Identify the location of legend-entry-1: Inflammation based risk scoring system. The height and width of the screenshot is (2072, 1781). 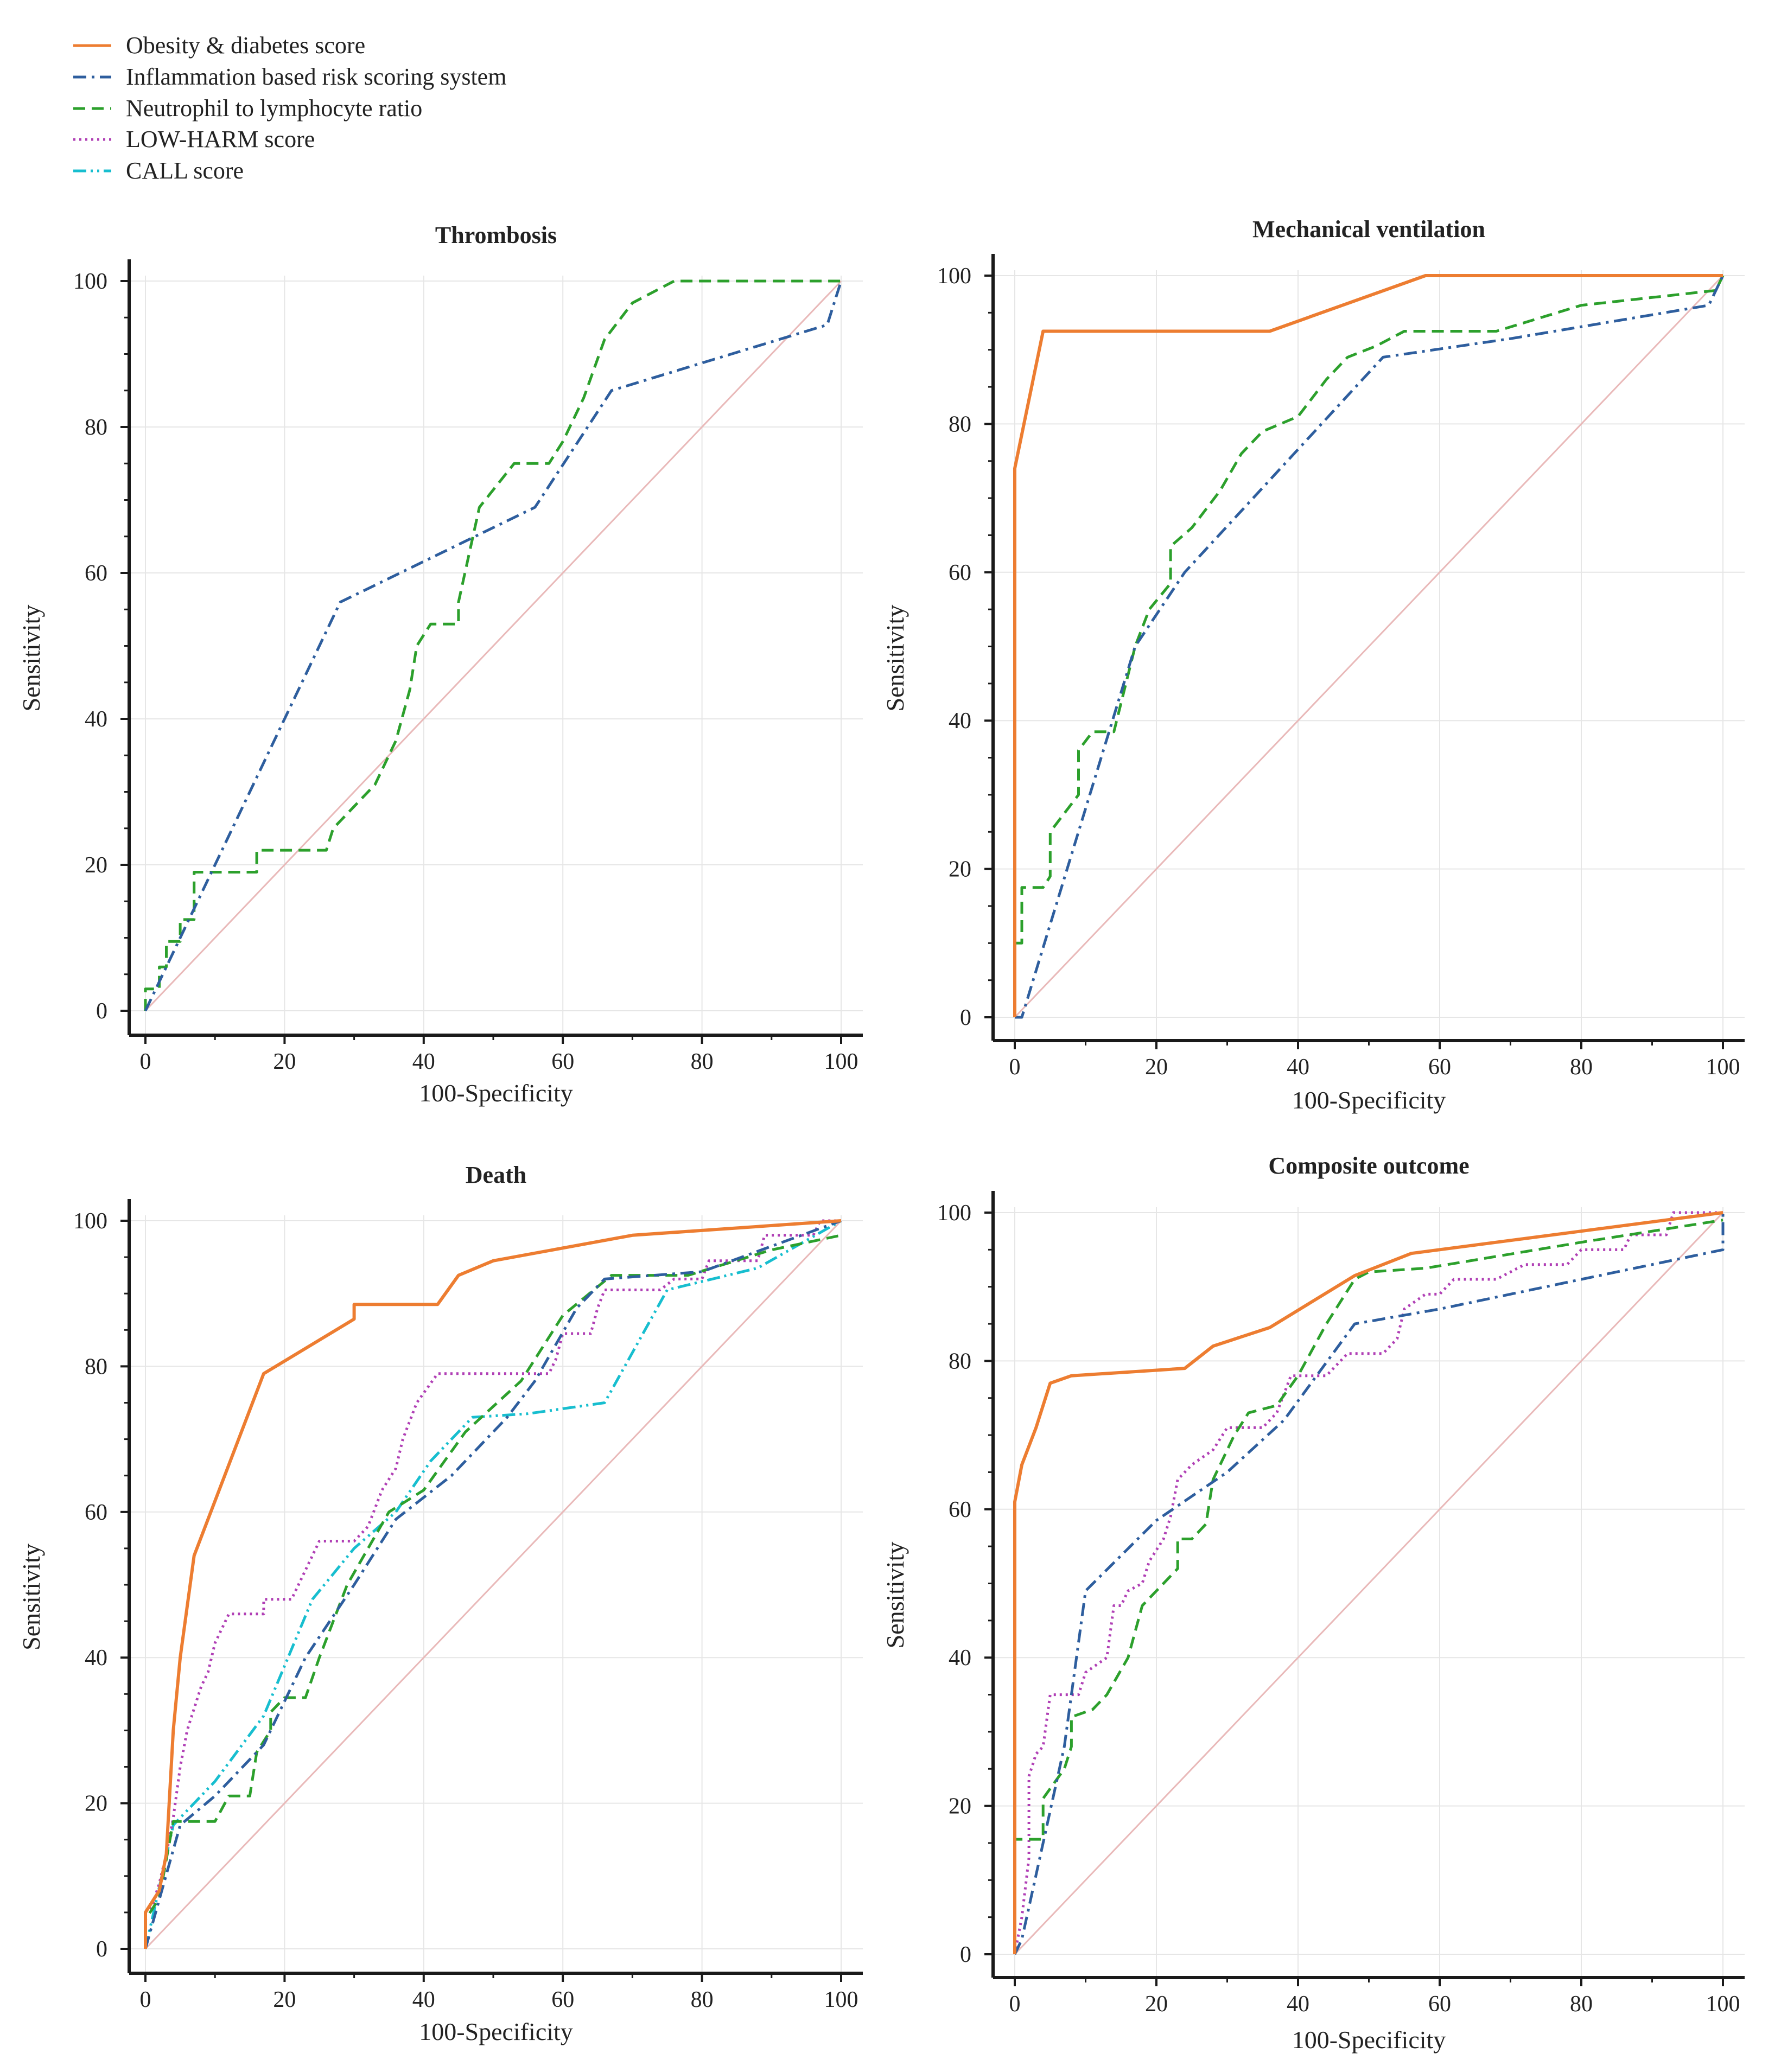
(290, 76).